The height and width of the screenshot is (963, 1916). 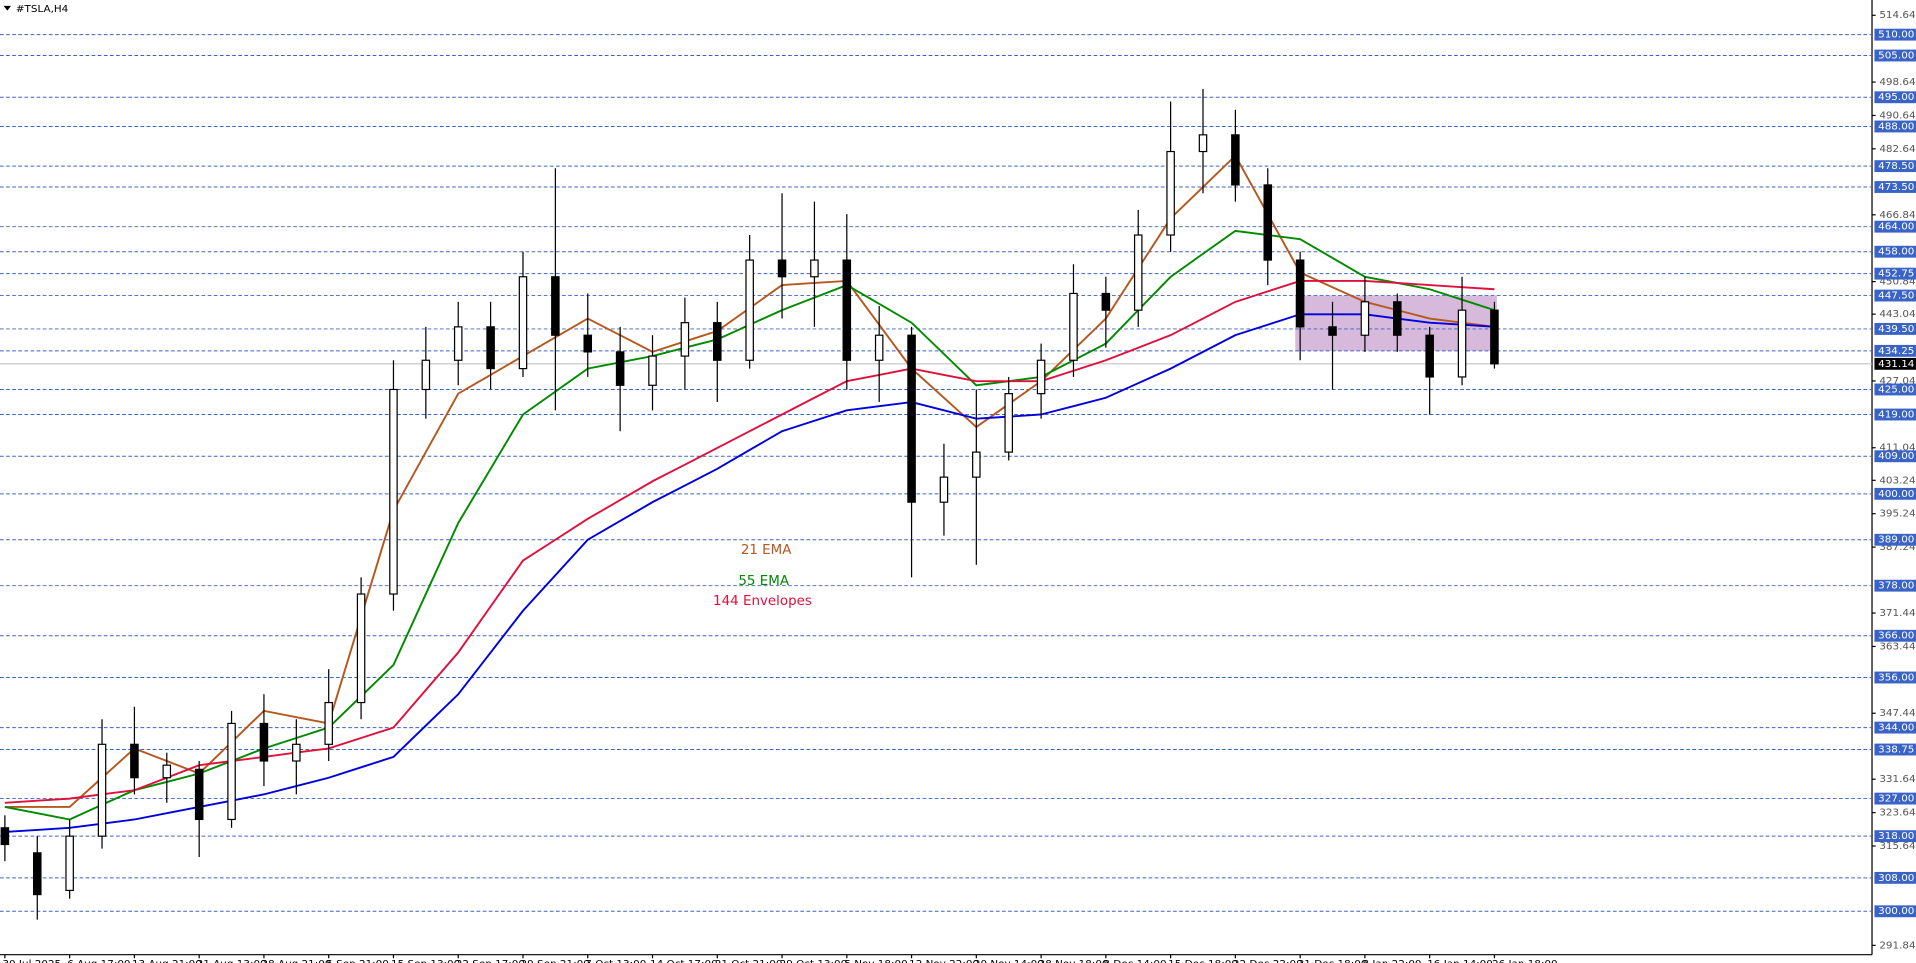 I want to click on x-tick-label: 13 Aug 21:00, so click(x=167, y=961).